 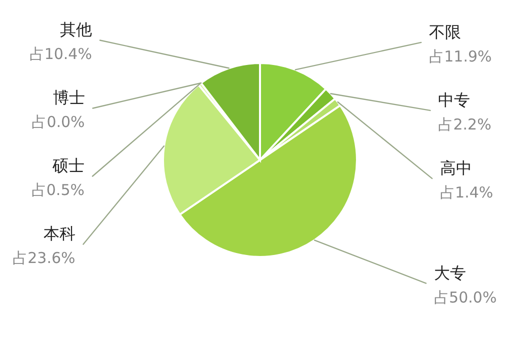 I want to click on slice-label: 高中, so click(x=456, y=168).